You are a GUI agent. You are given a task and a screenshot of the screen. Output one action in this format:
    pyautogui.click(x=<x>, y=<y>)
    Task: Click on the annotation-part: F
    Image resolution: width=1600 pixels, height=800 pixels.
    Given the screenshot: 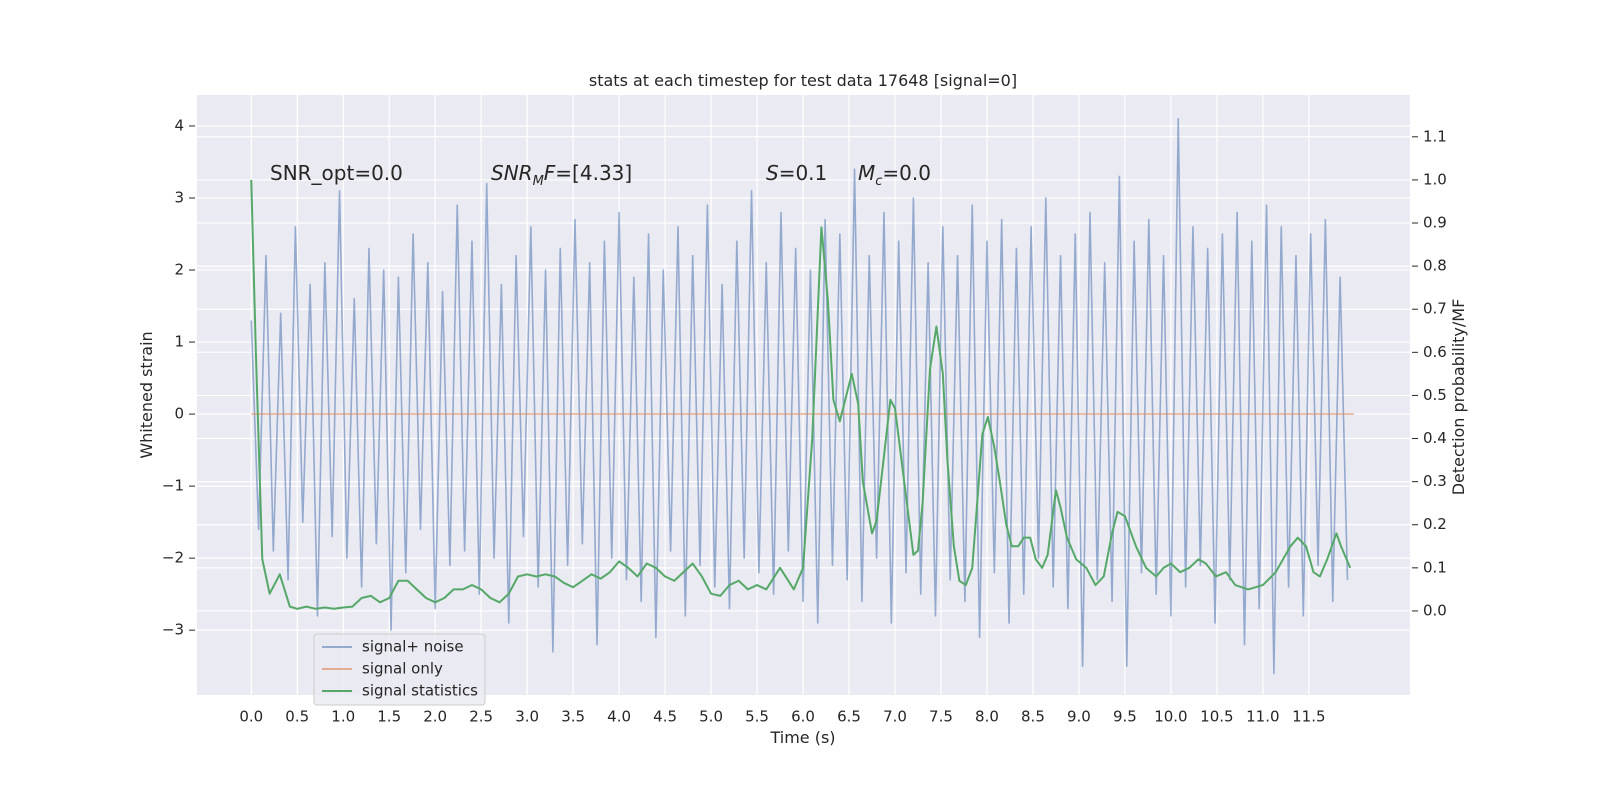 What is the action you would take?
    pyautogui.click(x=550, y=173)
    